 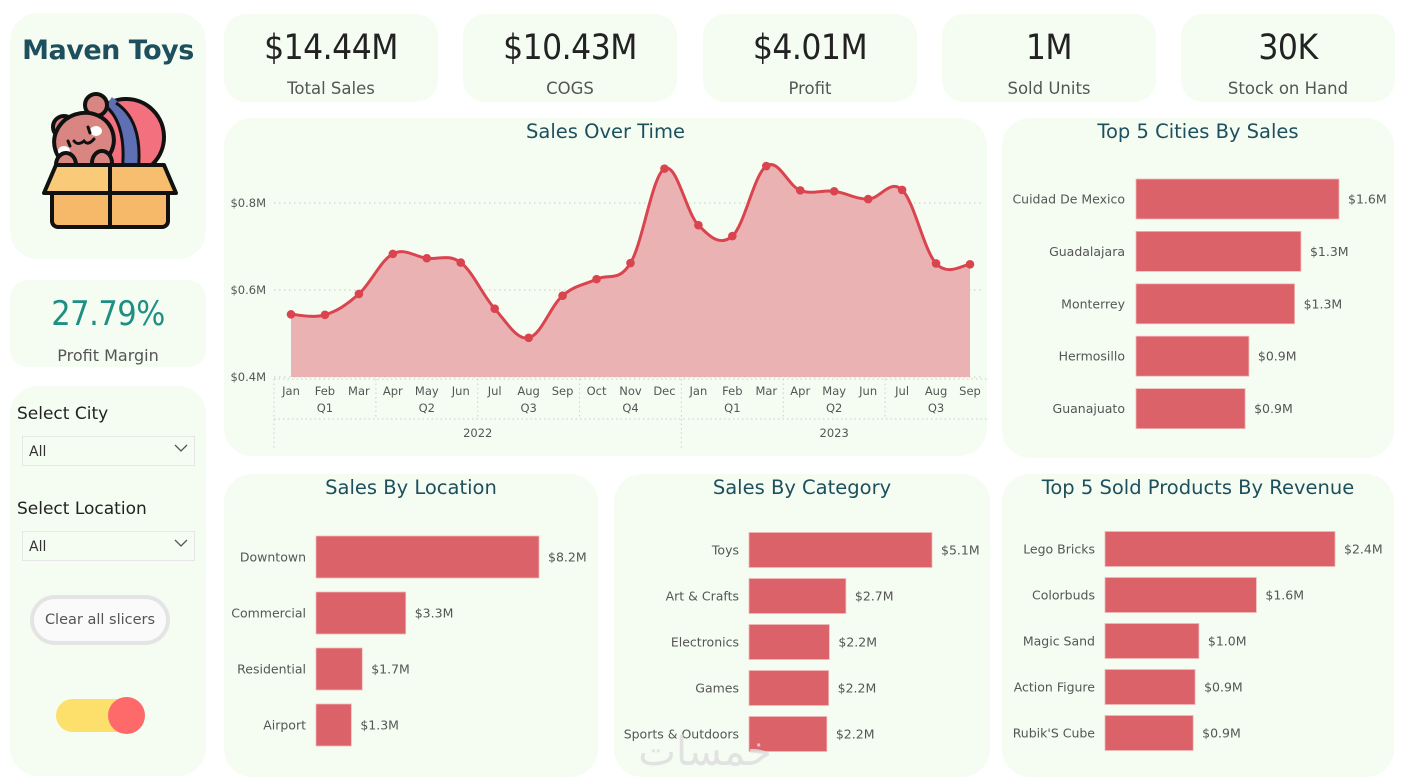 I want to click on teddy-bear-toy-box-icon, so click(x=110, y=160).